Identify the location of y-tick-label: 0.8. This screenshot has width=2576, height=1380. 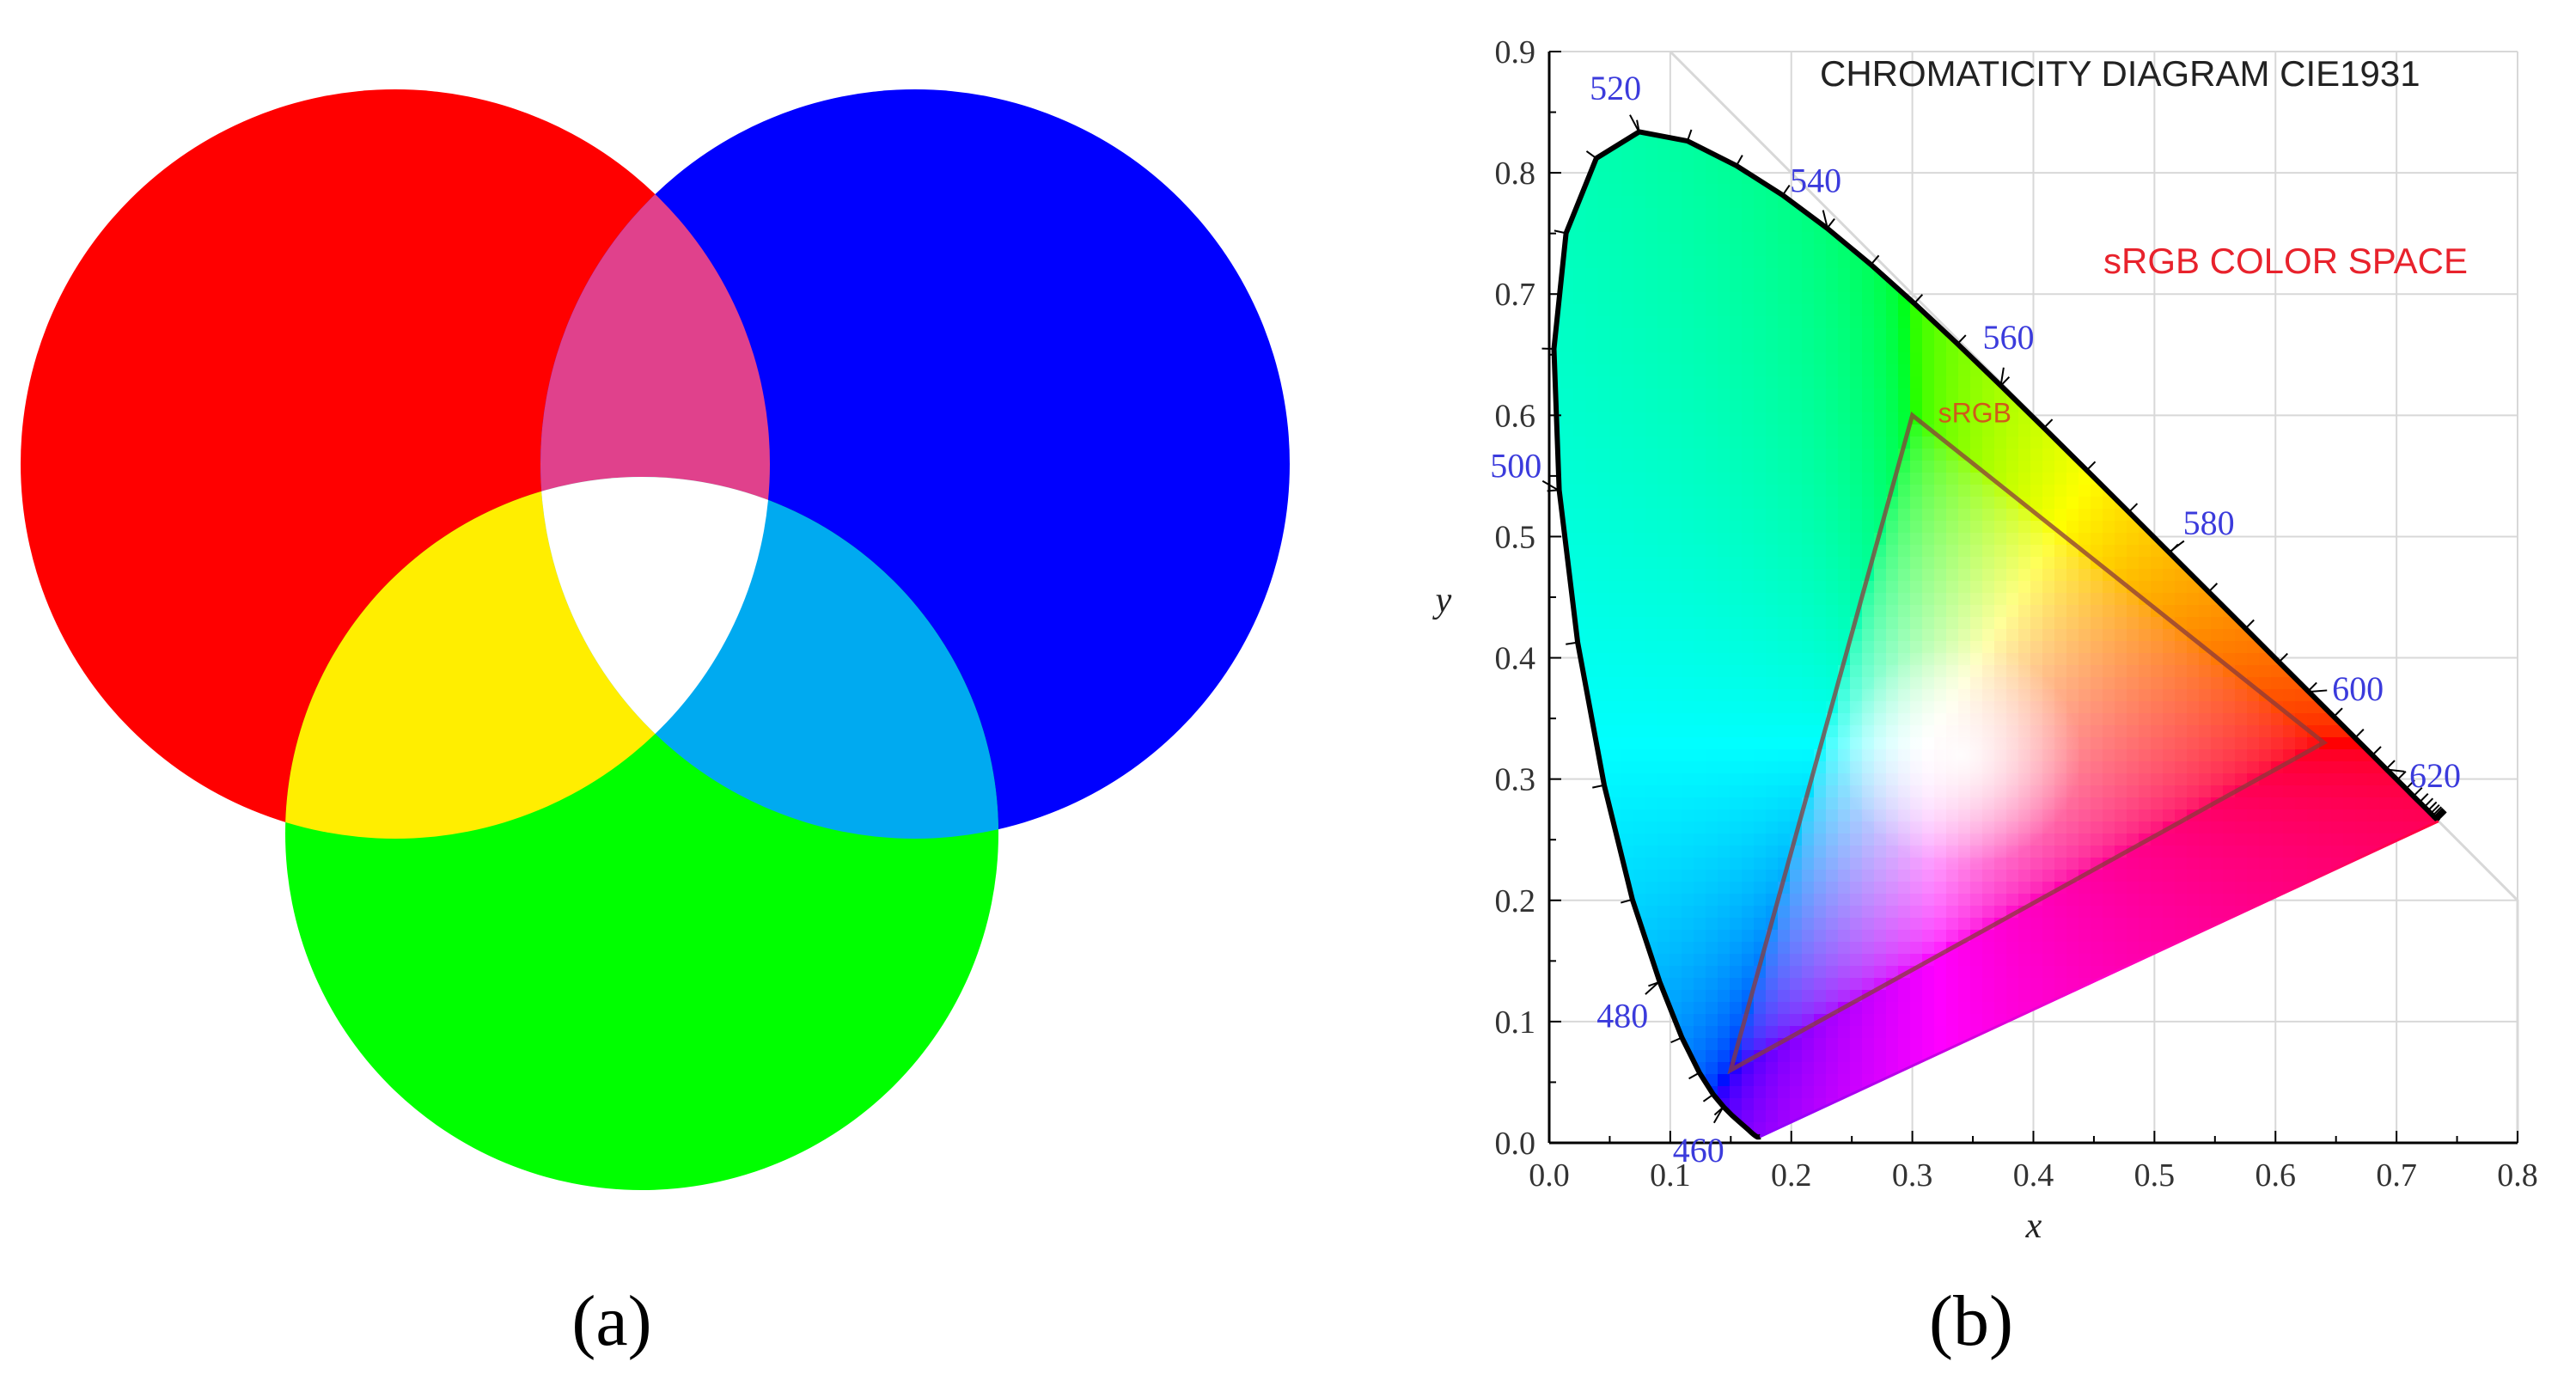
(1515, 174).